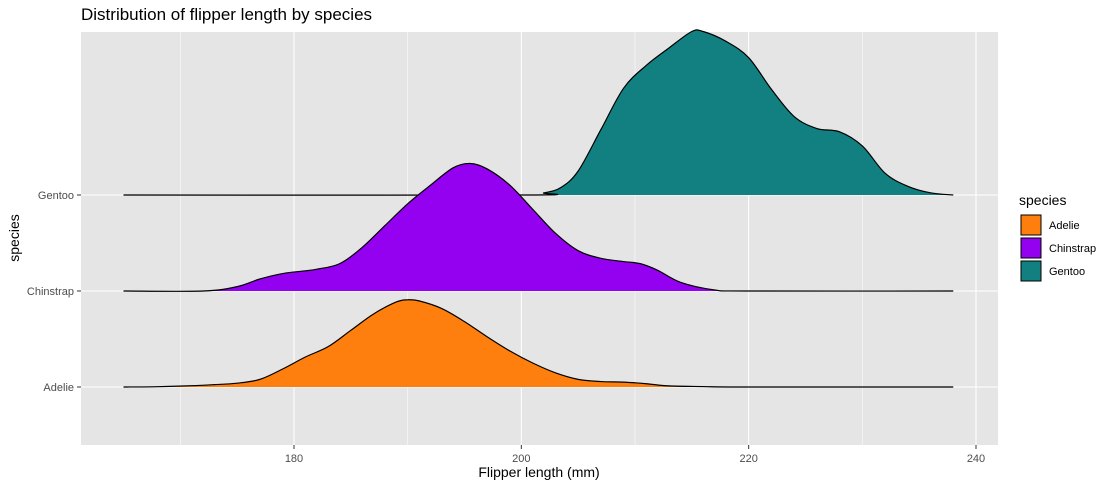 This screenshot has width=1115, height=487. What do you see at coordinates (1031, 271) in the screenshot?
I see `legend-key-gentoo` at bounding box center [1031, 271].